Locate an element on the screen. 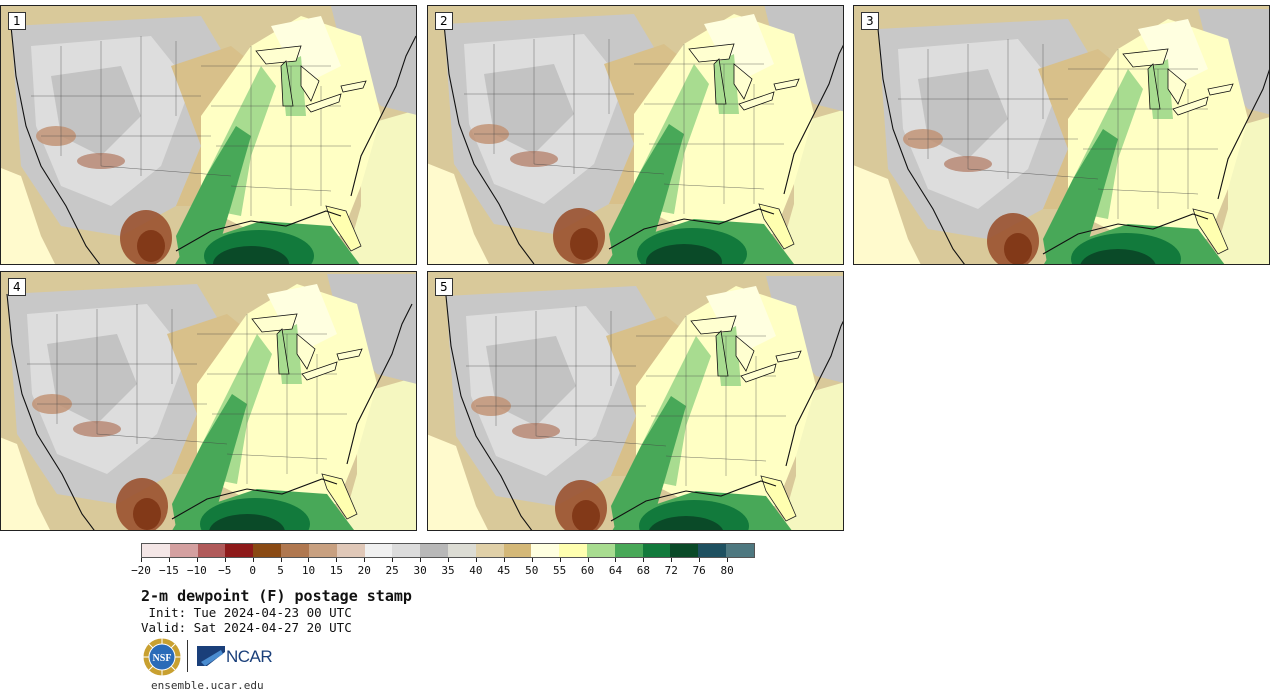 The width and height of the screenshot is (1280, 696). footer-url: ensemble.ucar.edu is located at coordinates (207, 685).